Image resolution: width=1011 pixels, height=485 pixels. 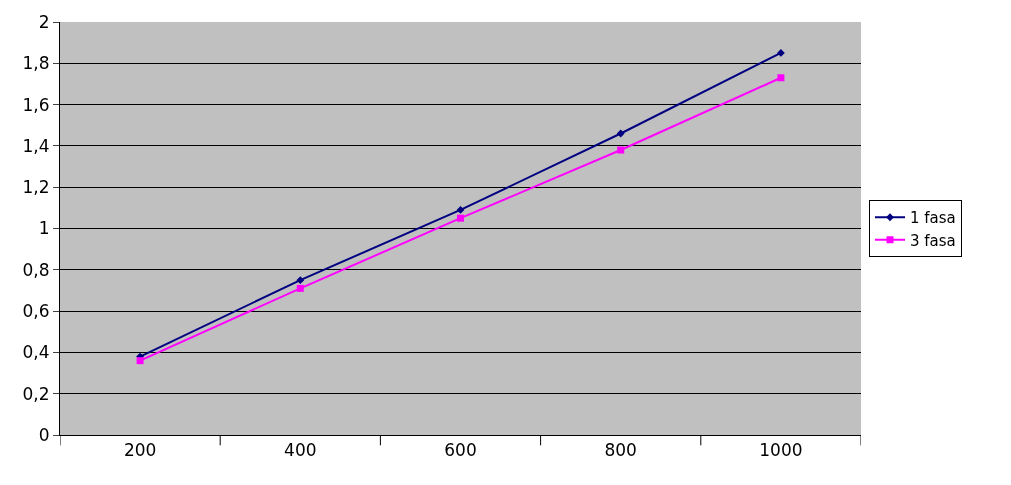 I want to click on y-tick-label: 0,8, so click(x=36, y=269).